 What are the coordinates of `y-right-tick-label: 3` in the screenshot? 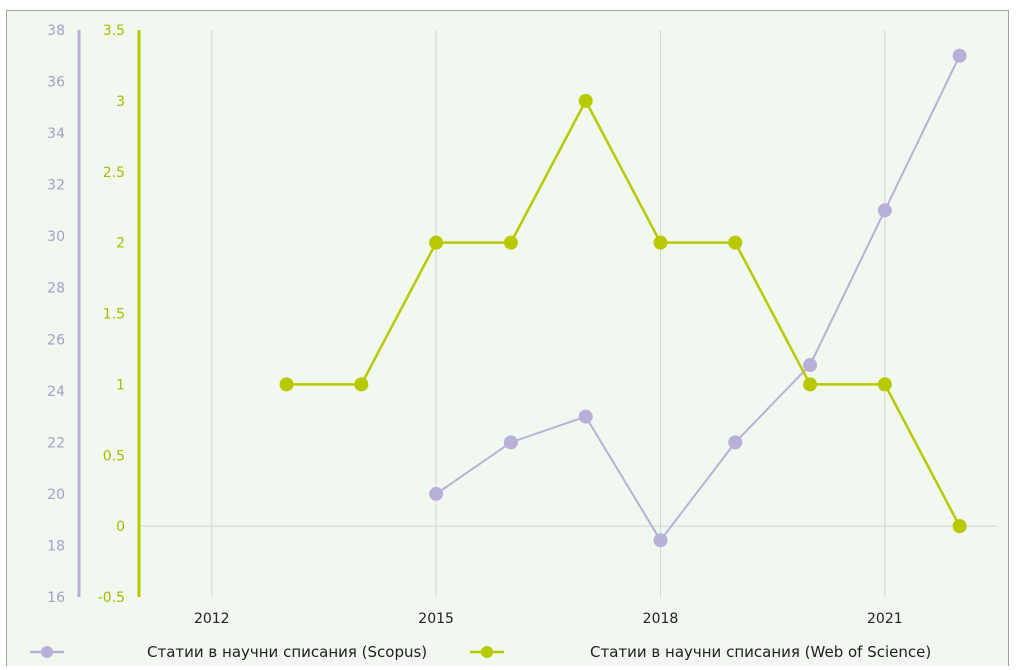 It's located at (120, 102).